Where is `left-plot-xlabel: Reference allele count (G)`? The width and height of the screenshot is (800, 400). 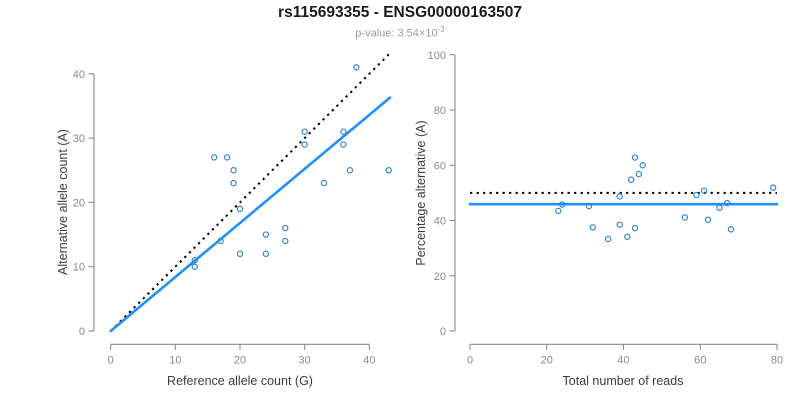 left-plot-xlabel: Reference allele count (G) is located at coordinates (240, 381).